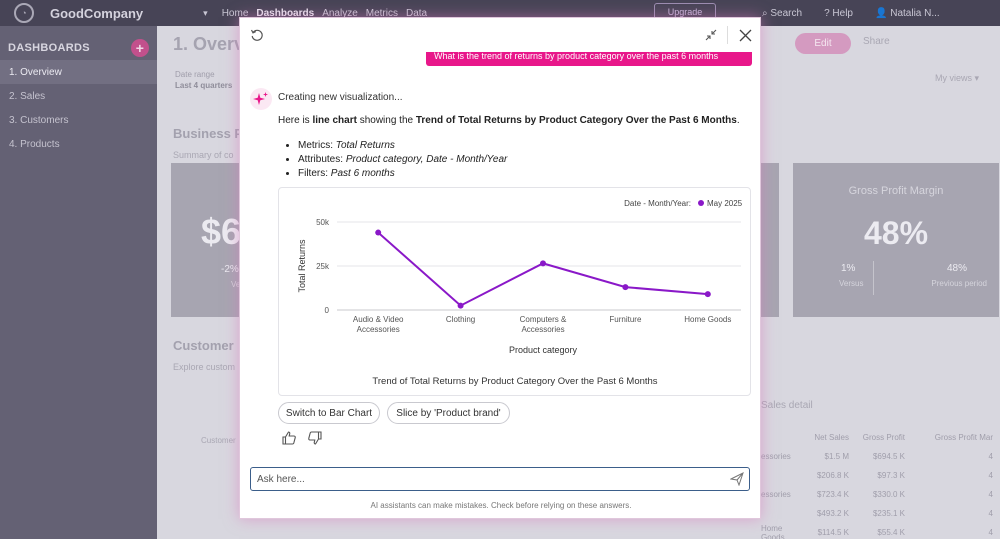 Image resolution: width=1000 pixels, height=539 pixels. Describe the element at coordinates (35, 72) in the screenshot. I see `sidebar-item-label: 1. Overview` at that location.